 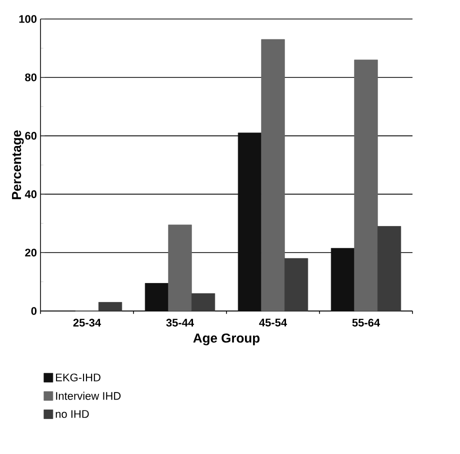 What do you see at coordinates (31, 252) in the screenshot?
I see `y-tick-label: 20` at bounding box center [31, 252].